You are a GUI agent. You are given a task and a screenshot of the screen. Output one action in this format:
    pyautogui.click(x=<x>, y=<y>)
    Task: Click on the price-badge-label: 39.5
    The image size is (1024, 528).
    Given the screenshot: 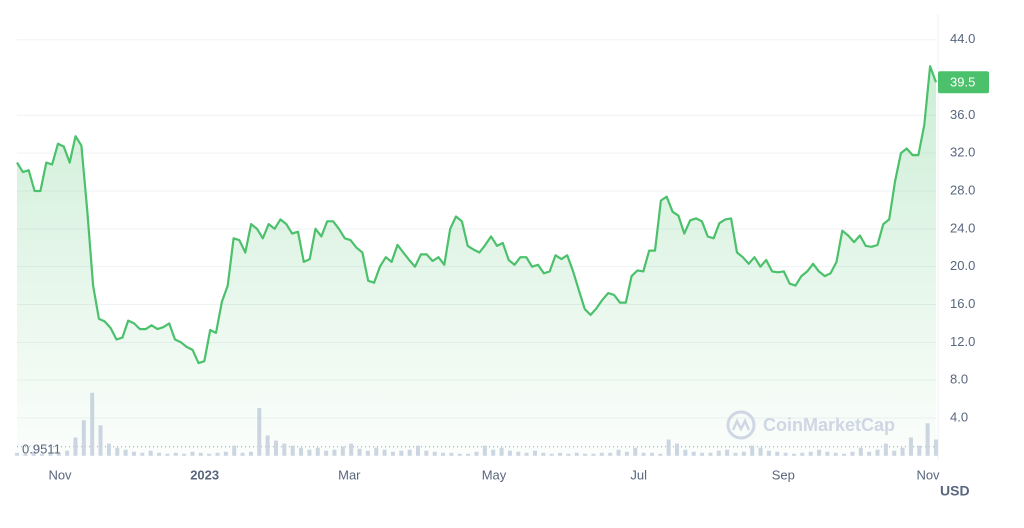 What is the action you would take?
    pyautogui.click(x=962, y=82)
    